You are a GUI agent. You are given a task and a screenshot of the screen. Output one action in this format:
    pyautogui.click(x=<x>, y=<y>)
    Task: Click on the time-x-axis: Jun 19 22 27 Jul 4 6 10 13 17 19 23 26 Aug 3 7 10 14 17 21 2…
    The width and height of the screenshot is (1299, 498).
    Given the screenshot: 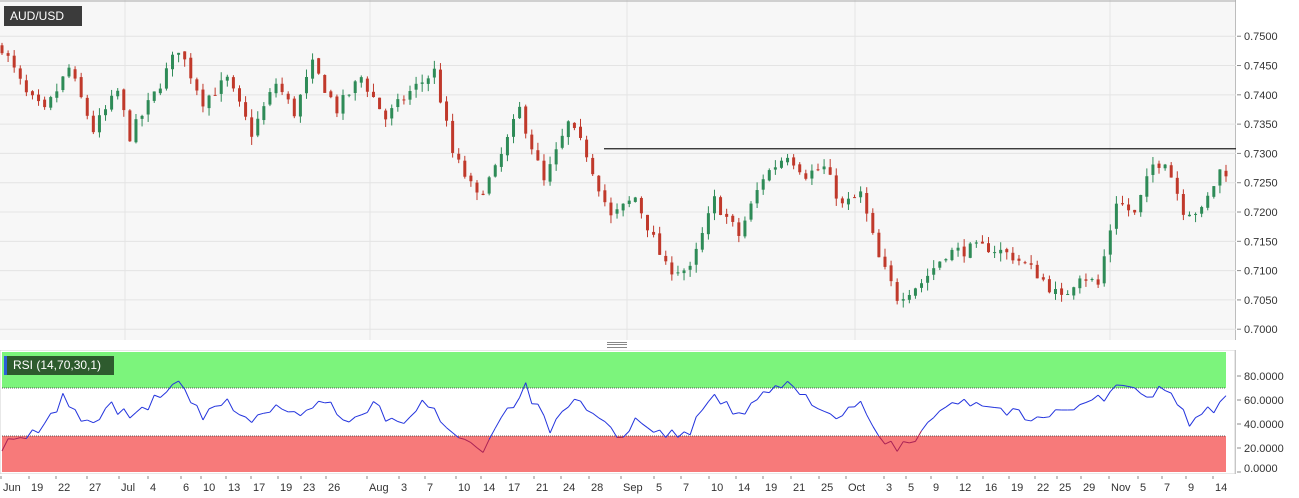 What is the action you would take?
    pyautogui.click(x=618, y=487)
    